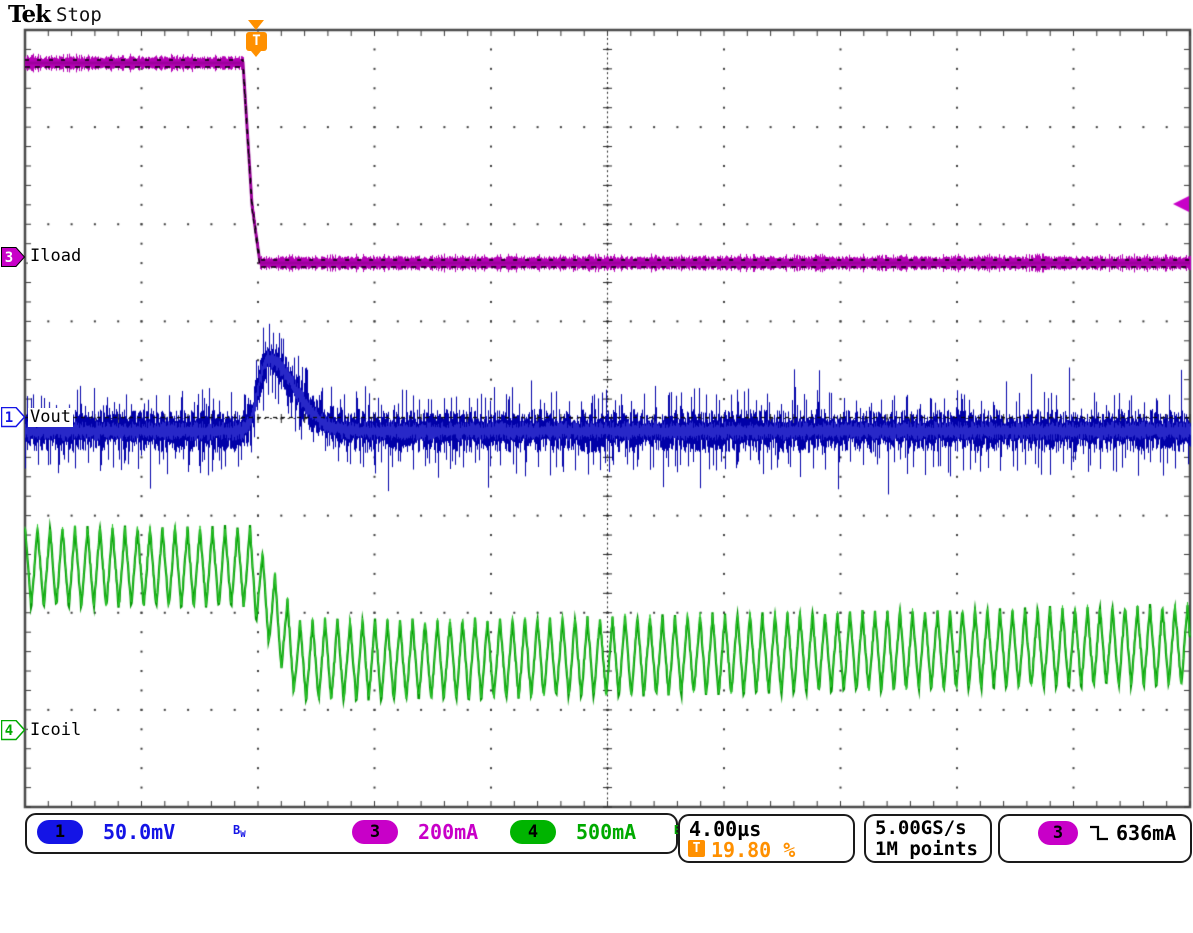 This screenshot has width=1193, height=933. I want to click on sample-rate-readout: 5.00GS/s, so click(921, 828).